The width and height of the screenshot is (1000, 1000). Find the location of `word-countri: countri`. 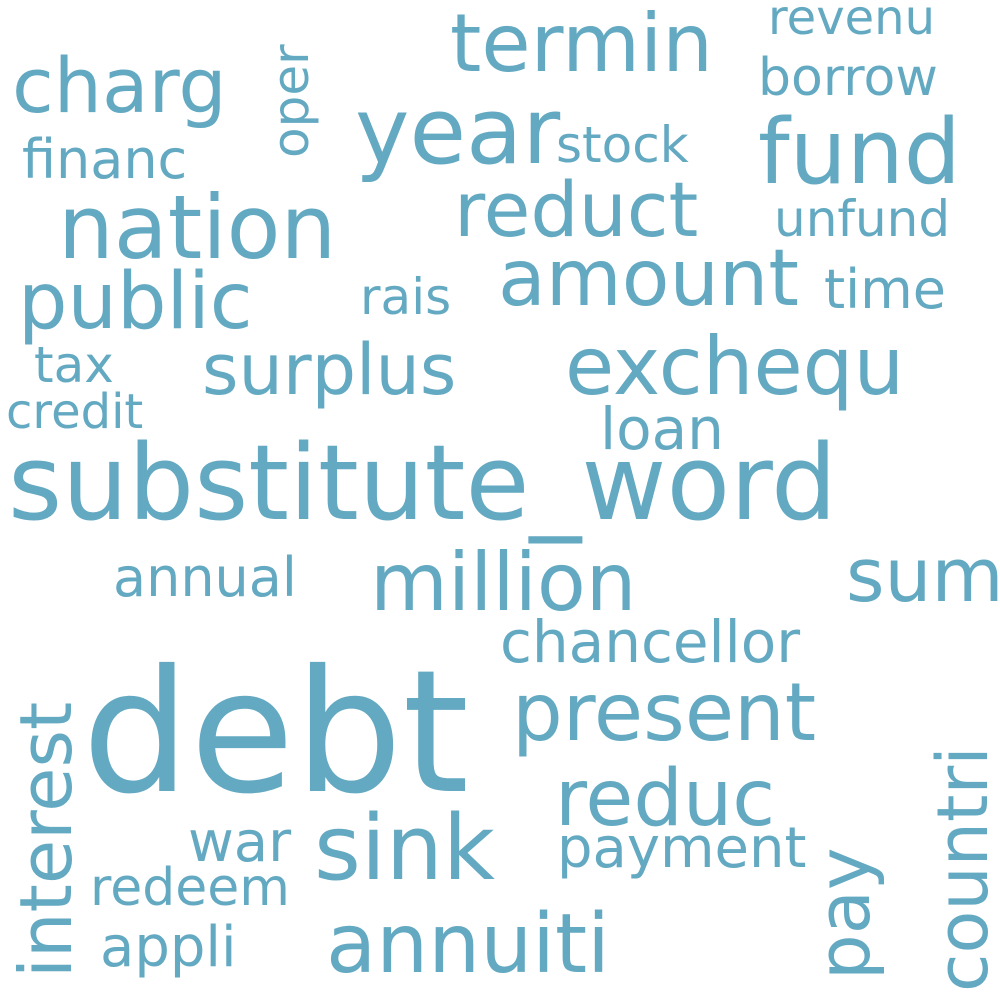

word-countri: countri is located at coordinates (961, 869).